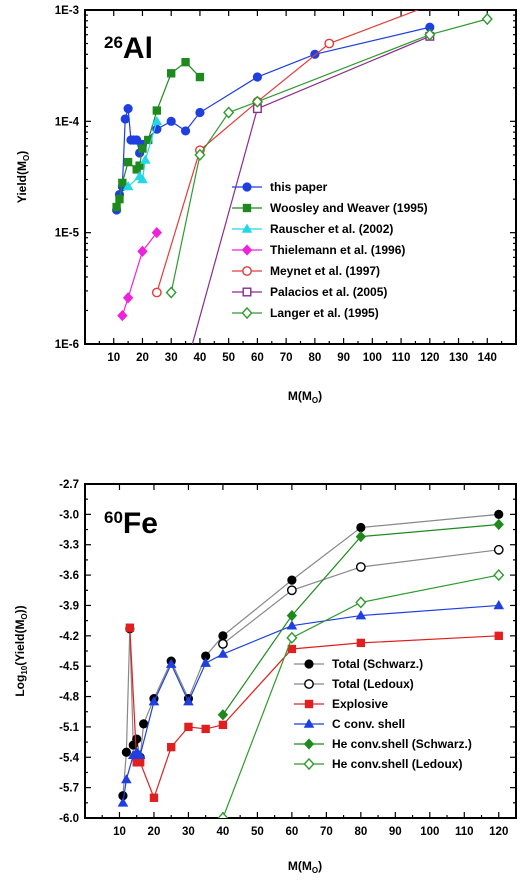  What do you see at coordinates (69, 515) in the screenshot?
I see `y-tick-label: -3.0` at bounding box center [69, 515].